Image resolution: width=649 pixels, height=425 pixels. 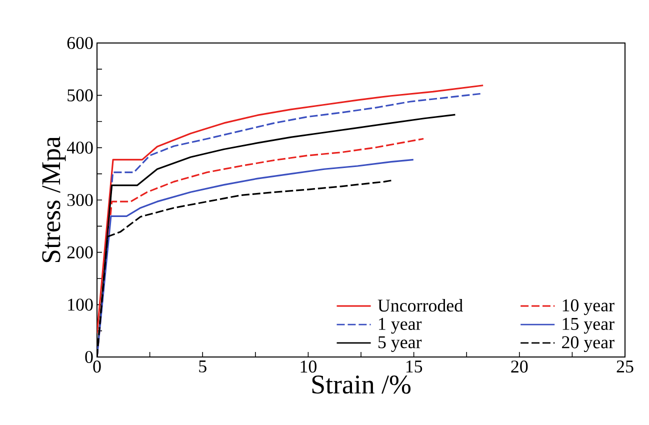 What do you see at coordinates (625, 366) in the screenshot?
I see `x-tick-label: 25` at bounding box center [625, 366].